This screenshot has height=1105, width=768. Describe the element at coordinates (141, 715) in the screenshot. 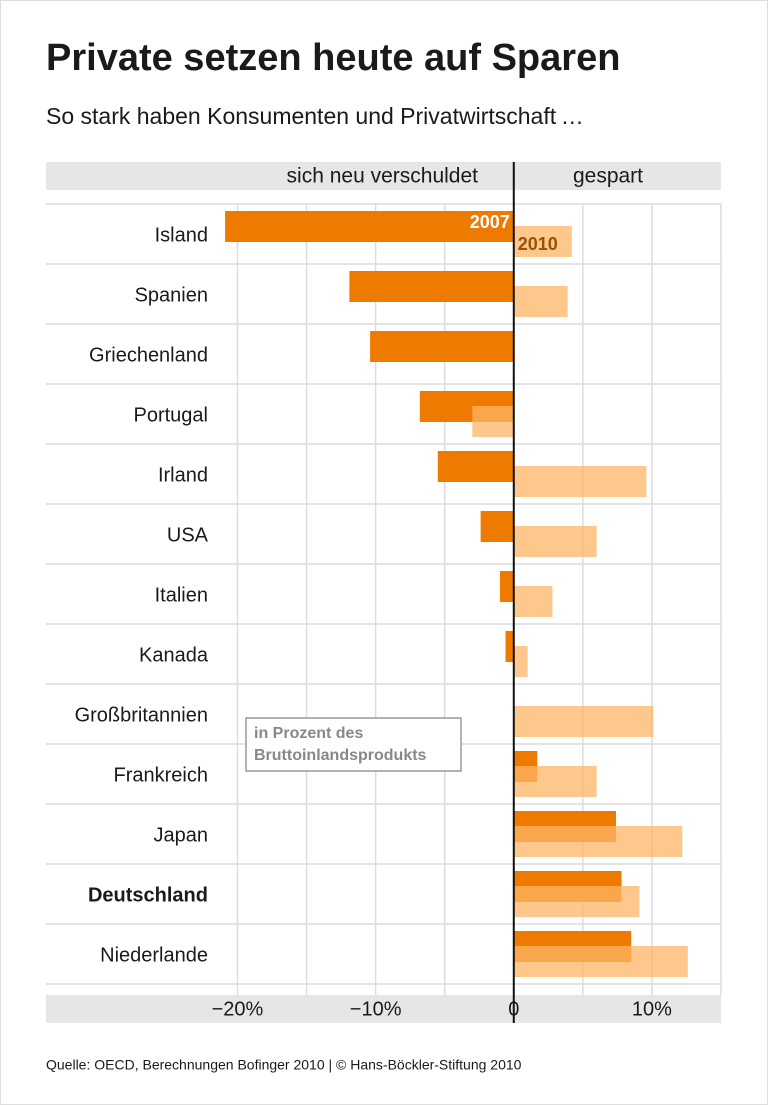

I see `category-label: Großbritannien` at that location.